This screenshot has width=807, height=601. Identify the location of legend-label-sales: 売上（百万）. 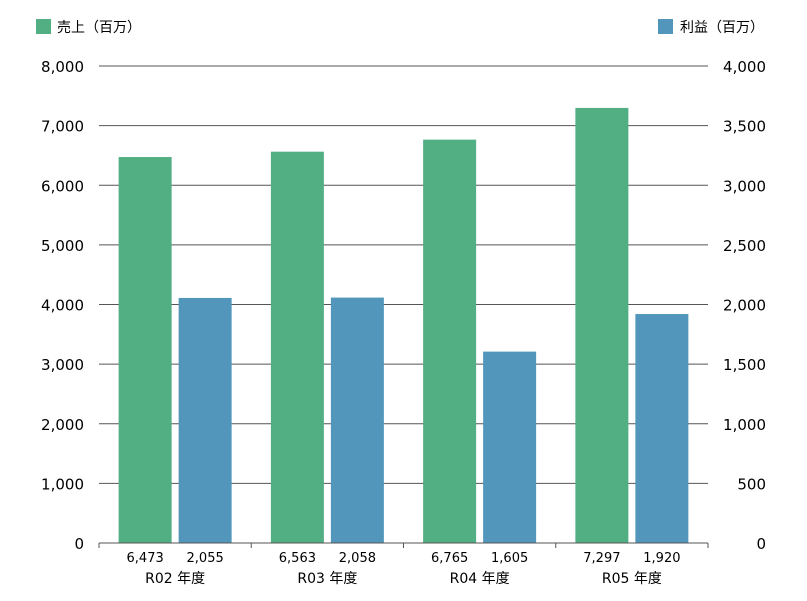
(99, 28).